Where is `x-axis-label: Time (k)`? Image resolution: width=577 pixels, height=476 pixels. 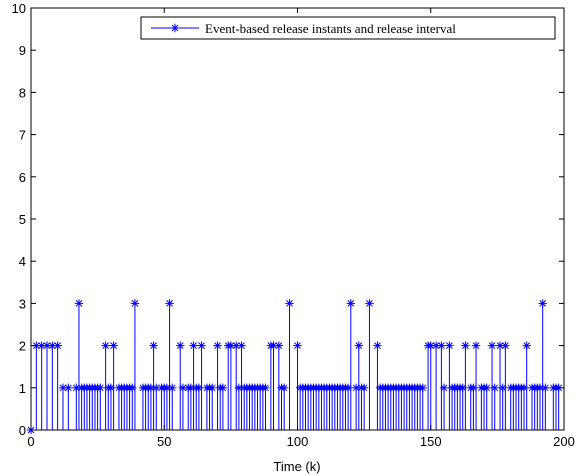 x-axis-label: Time (k) is located at coordinates (296, 466).